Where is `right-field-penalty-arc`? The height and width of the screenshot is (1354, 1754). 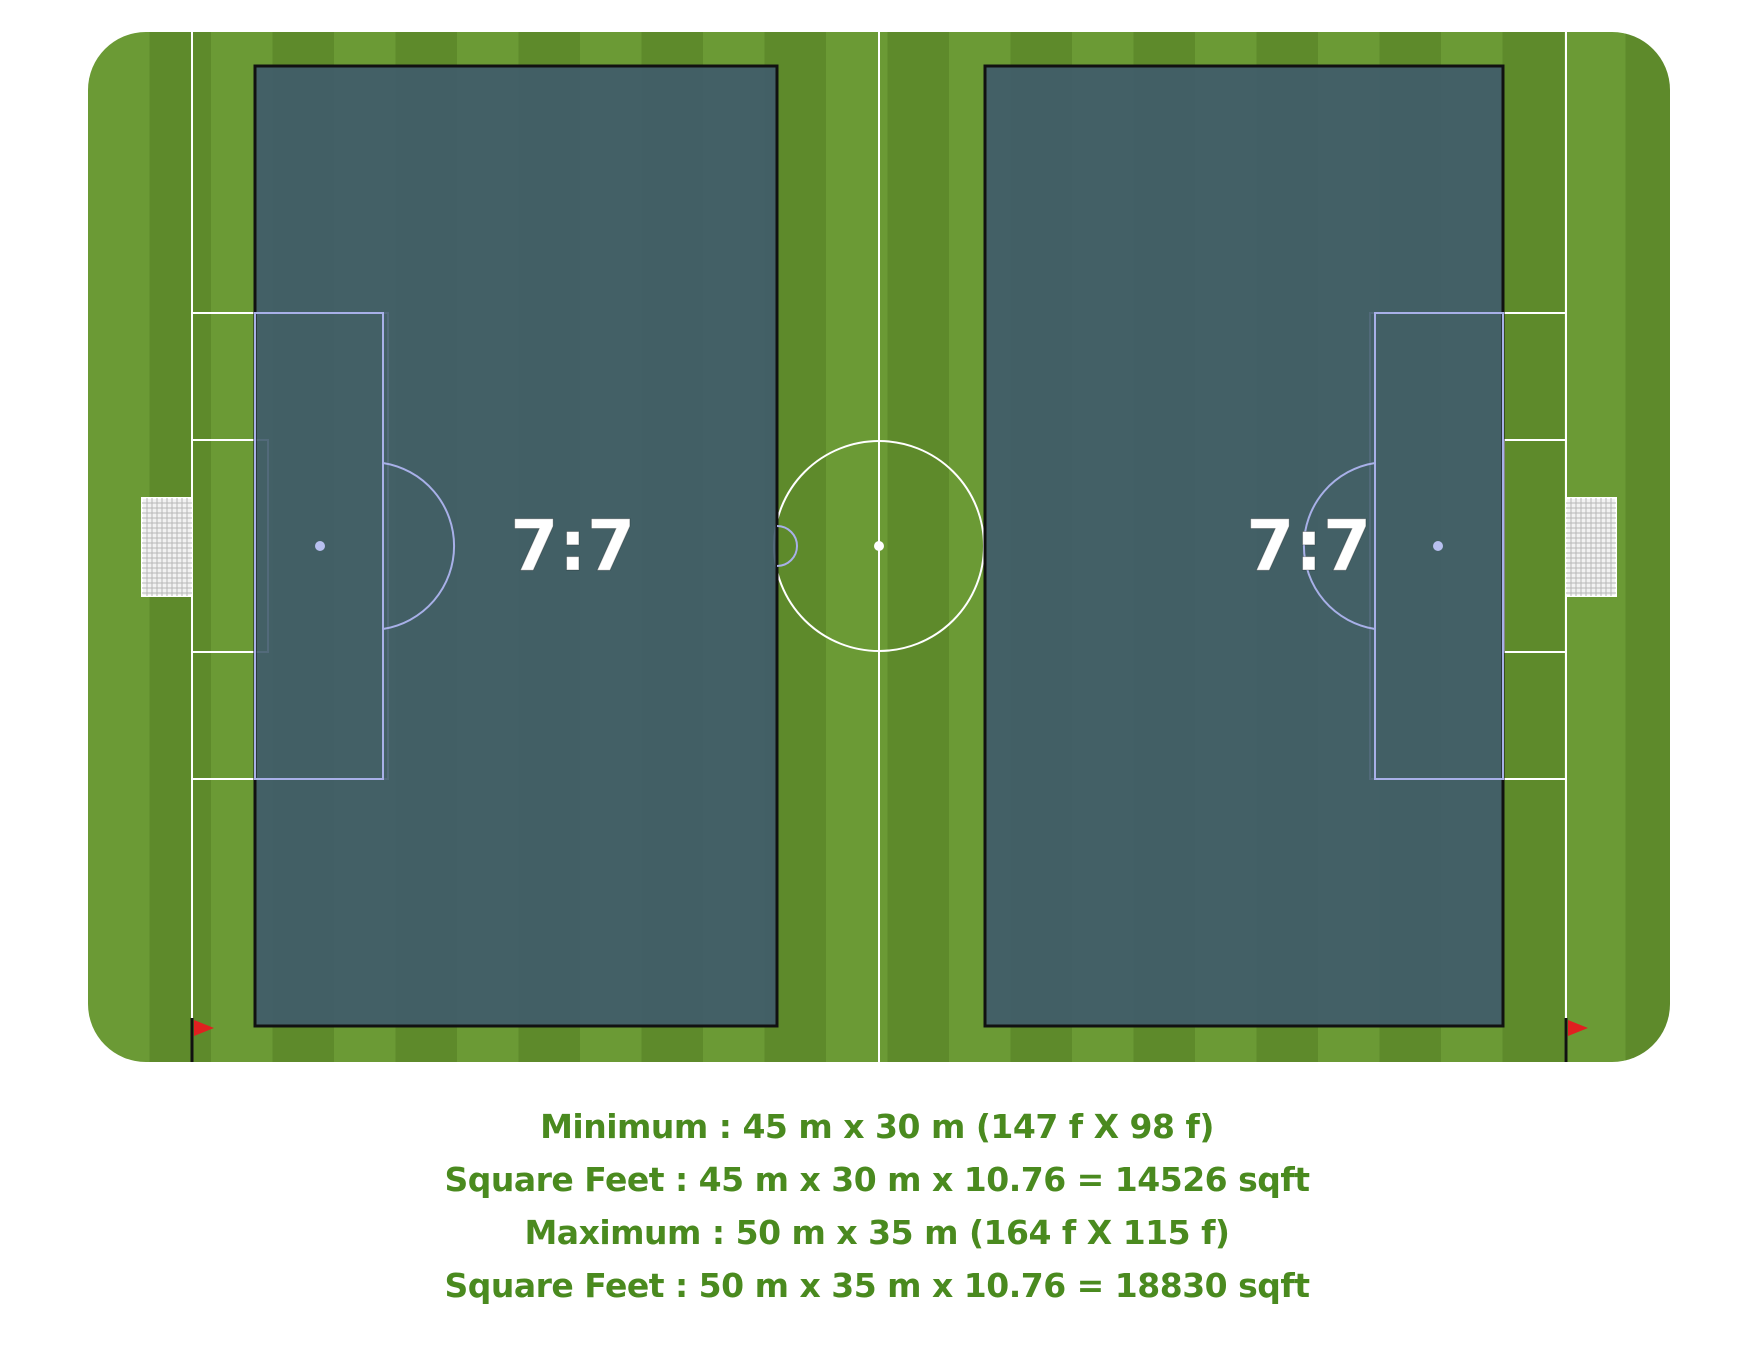
right-field-penalty-arc is located at coordinates (1339, 546).